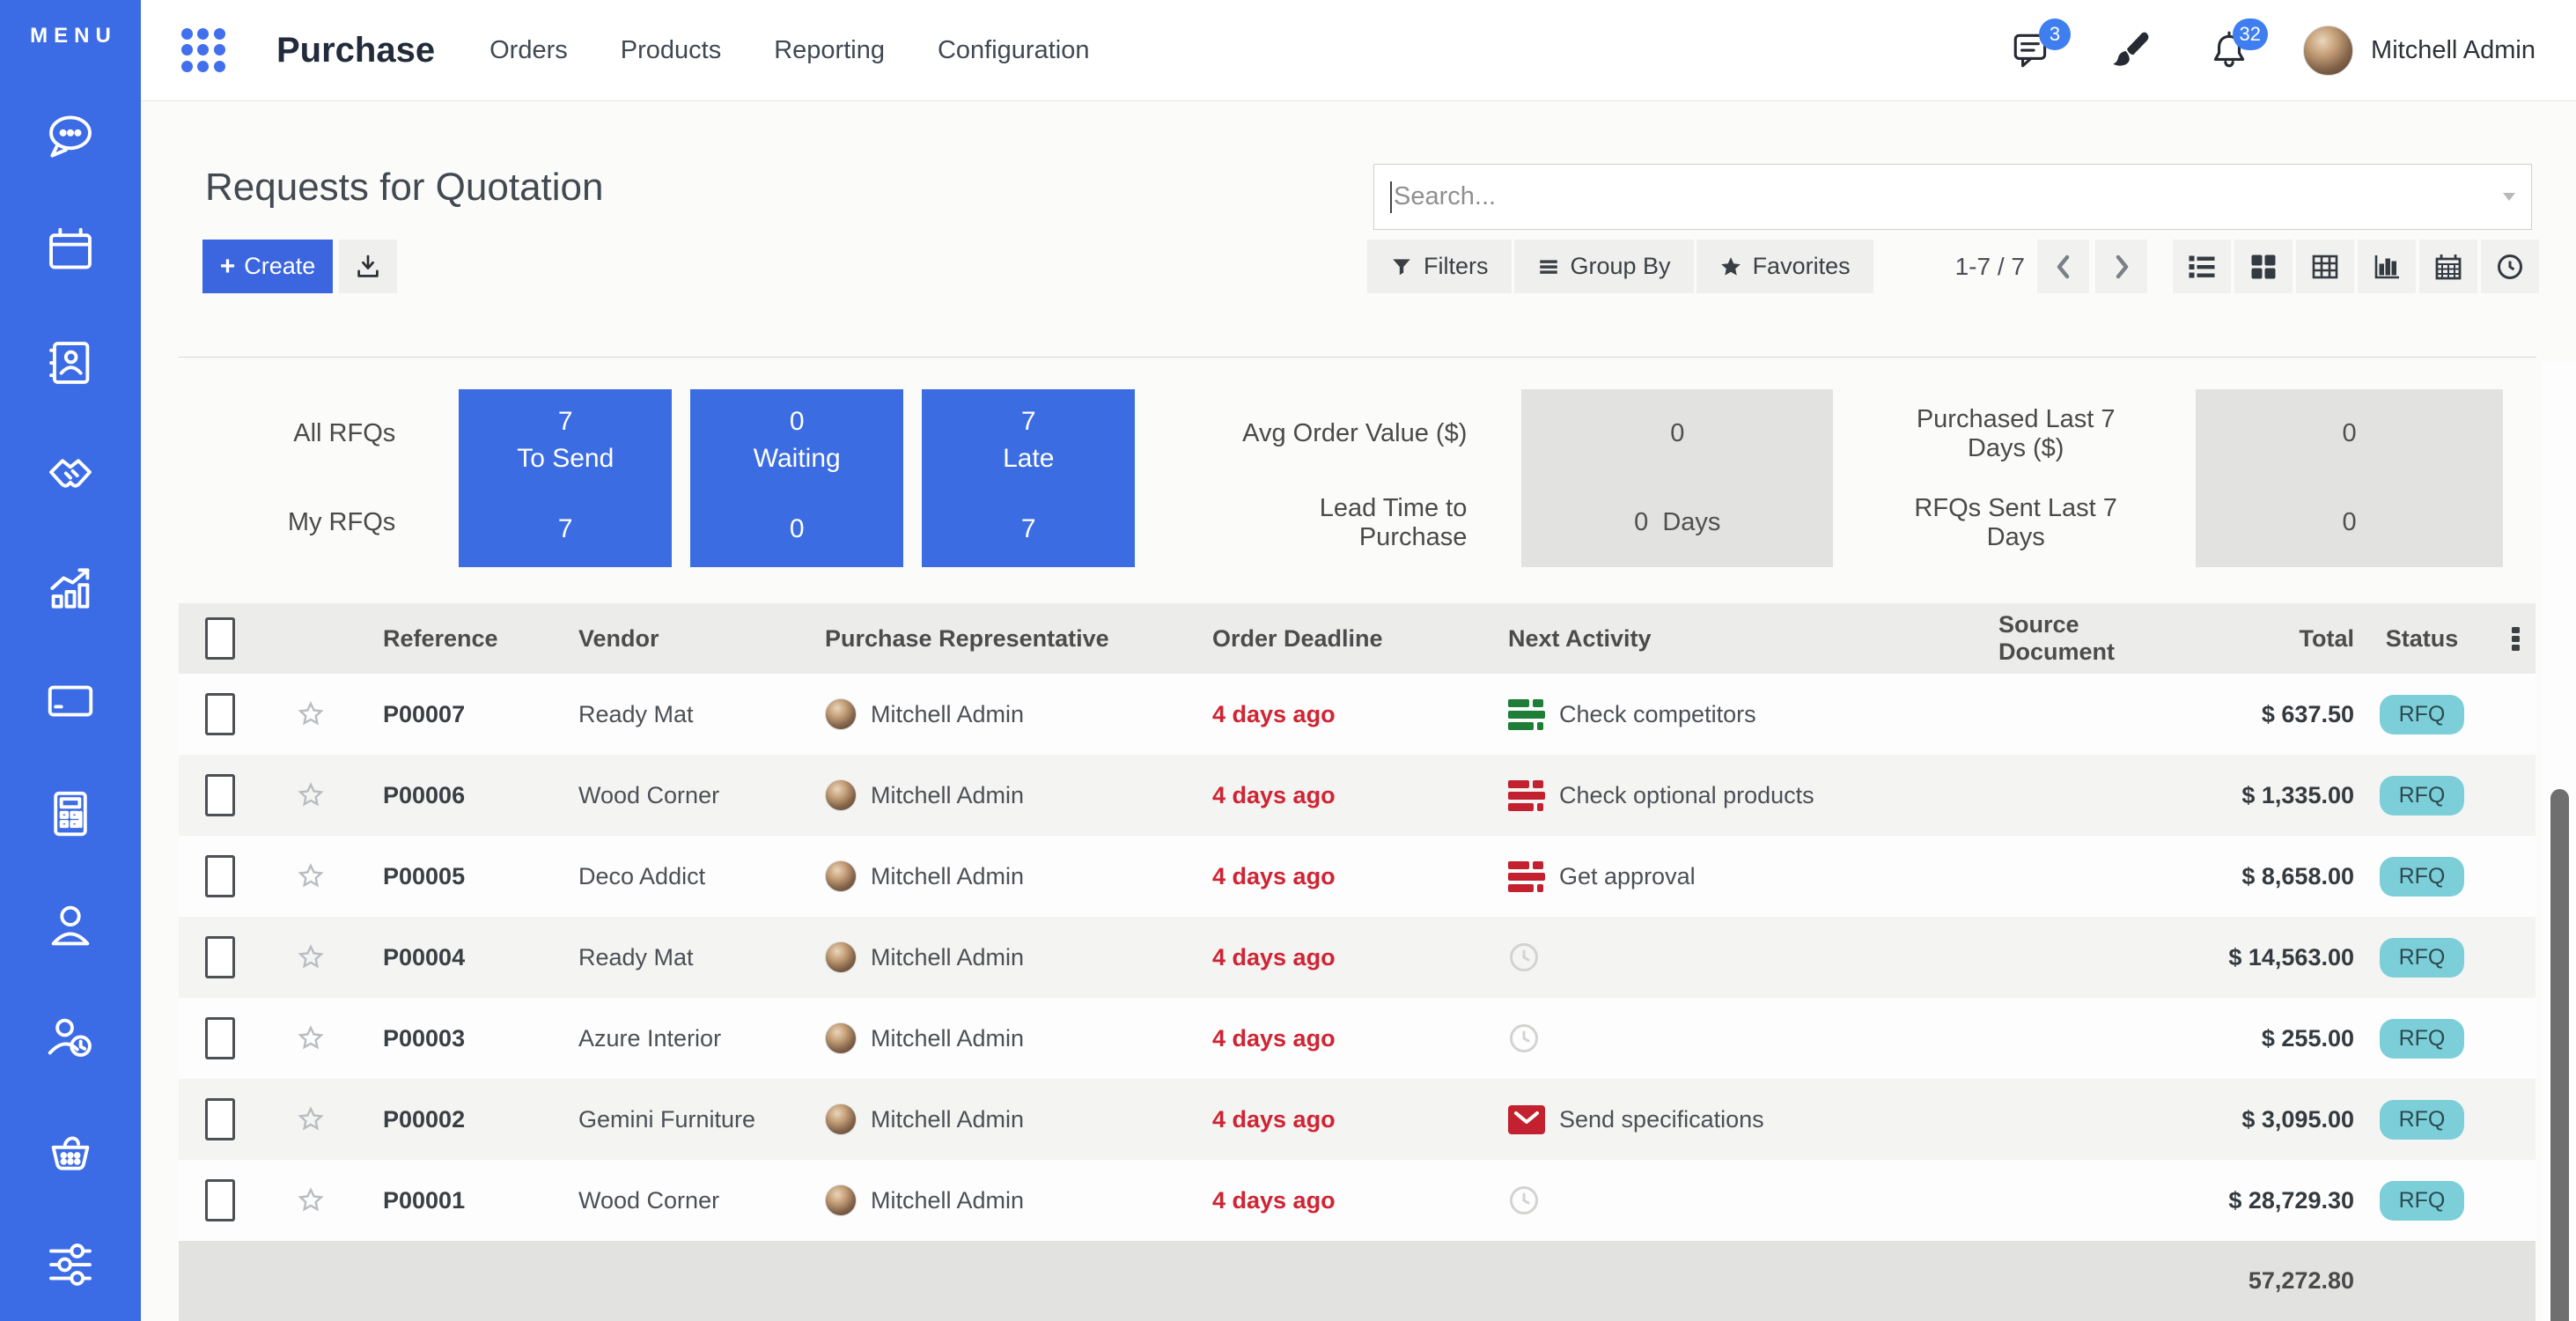 Image resolution: width=2576 pixels, height=1321 pixels. What do you see at coordinates (1733, 1119) in the screenshot?
I see `next-activity-cell: Send specifications` at bounding box center [1733, 1119].